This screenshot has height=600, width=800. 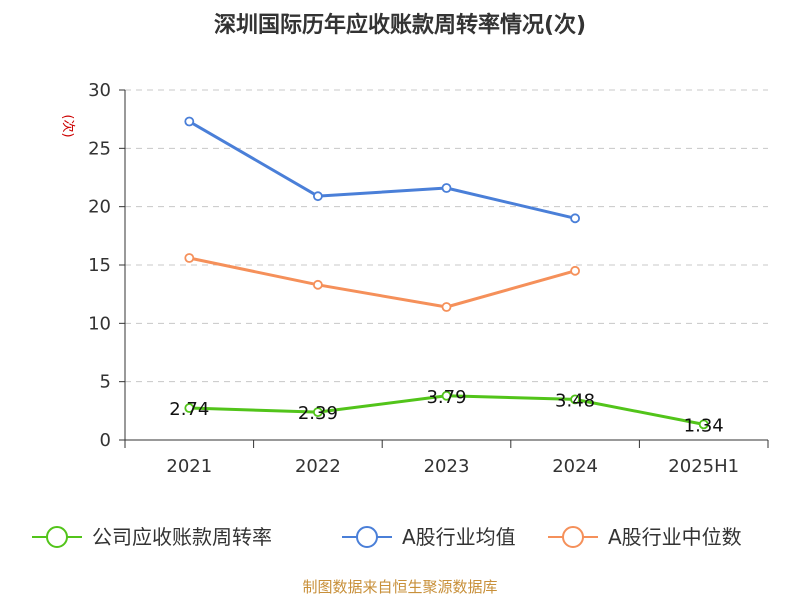 I want to click on data-label: 2.39, so click(x=318, y=413).